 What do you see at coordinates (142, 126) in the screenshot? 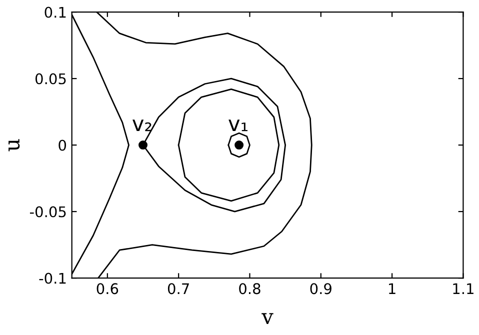
I see `annotation: v₂` at bounding box center [142, 126].